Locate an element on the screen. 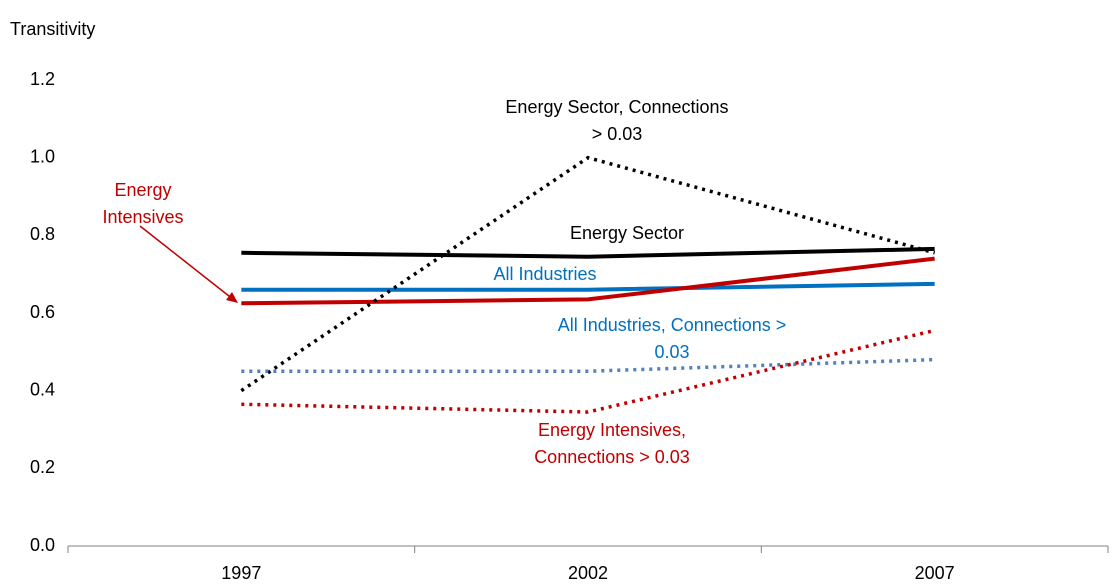  x-tick-label: 2007 is located at coordinates (935, 573).